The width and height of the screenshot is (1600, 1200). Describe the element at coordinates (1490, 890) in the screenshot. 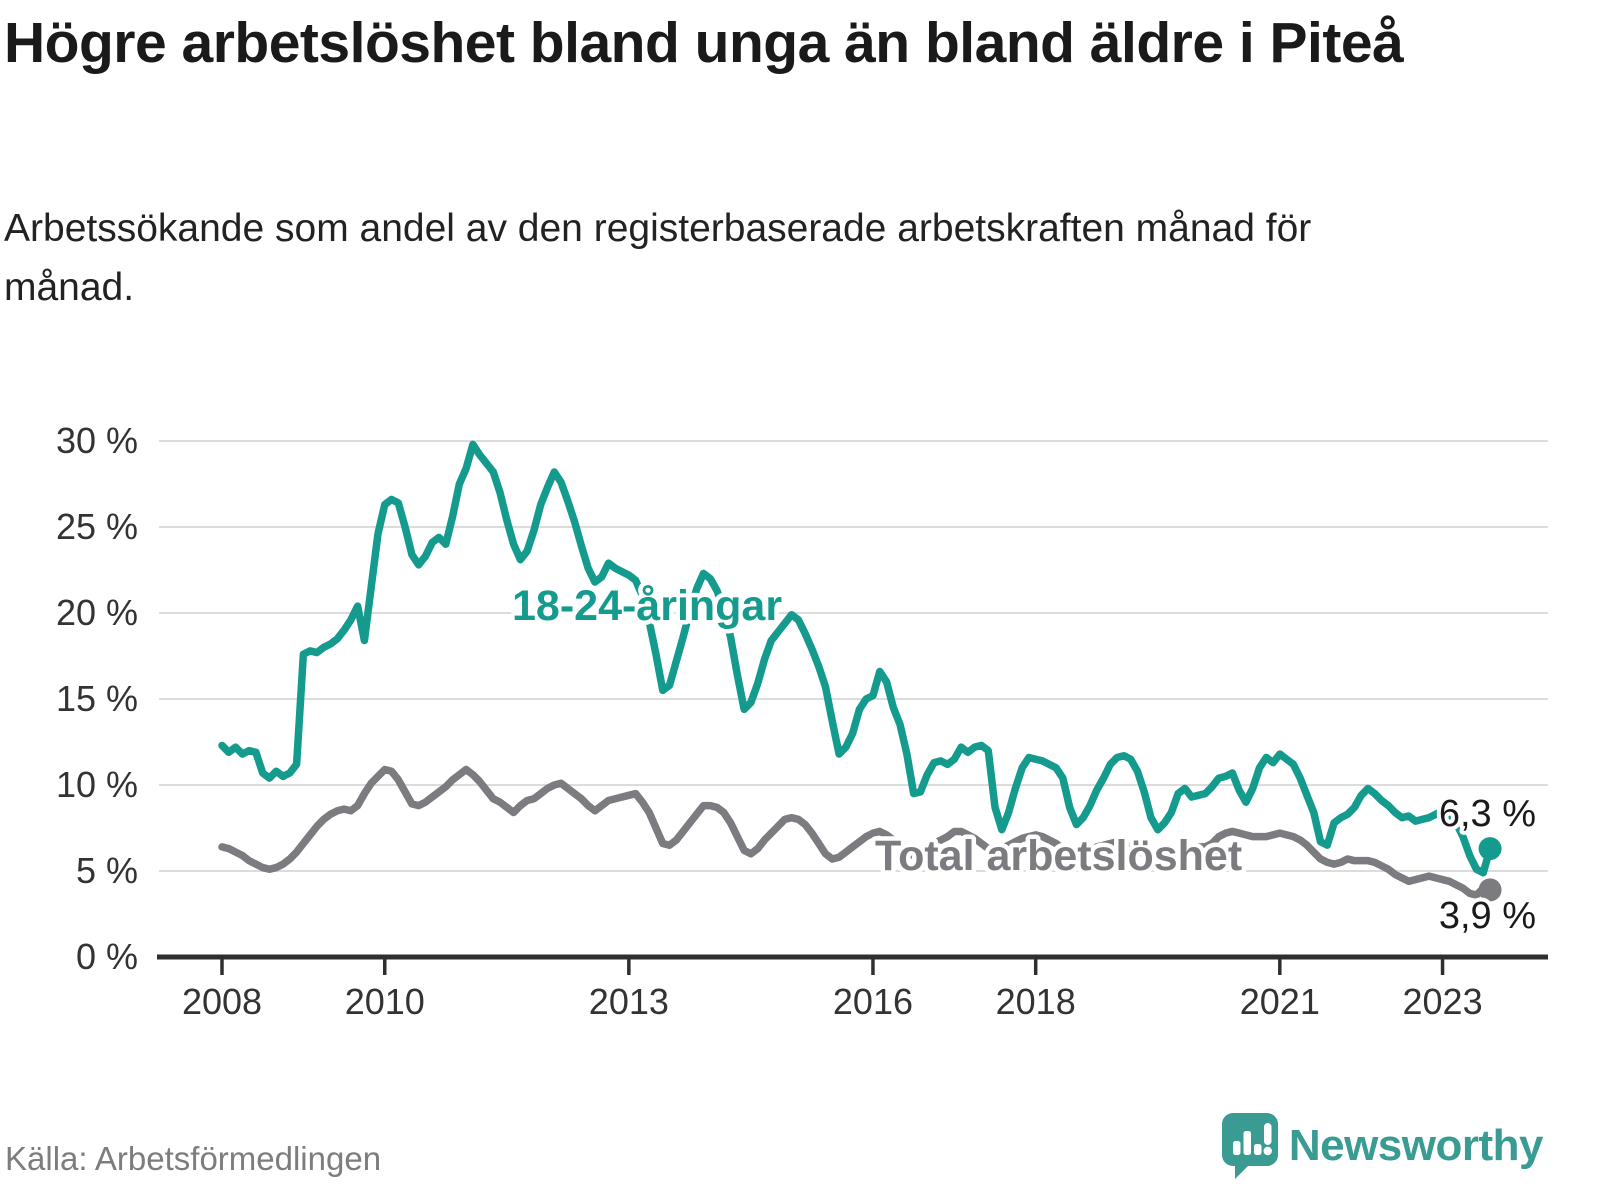

I see `end-dot-total` at that location.